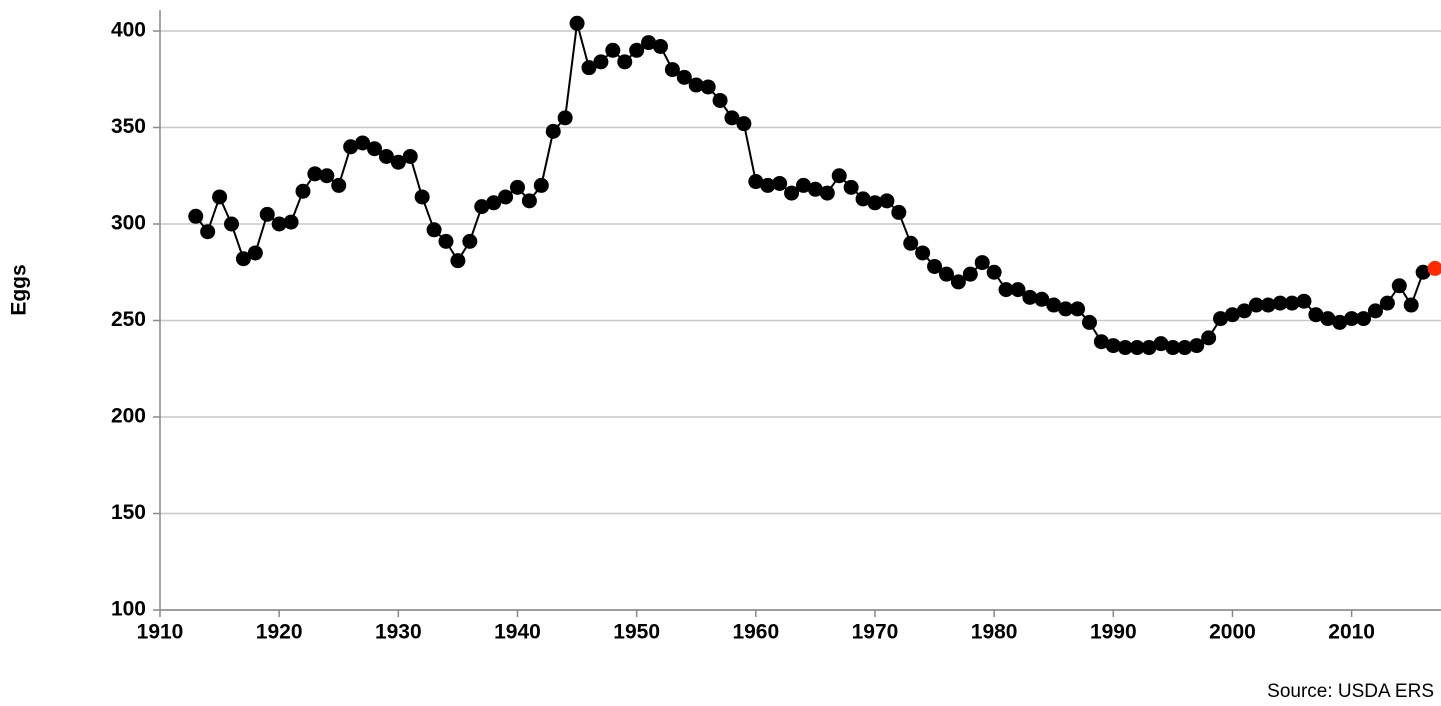  What do you see at coordinates (128, 416) in the screenshot?
I see `y-tick-label: 200` at bounding box center [128, 416].